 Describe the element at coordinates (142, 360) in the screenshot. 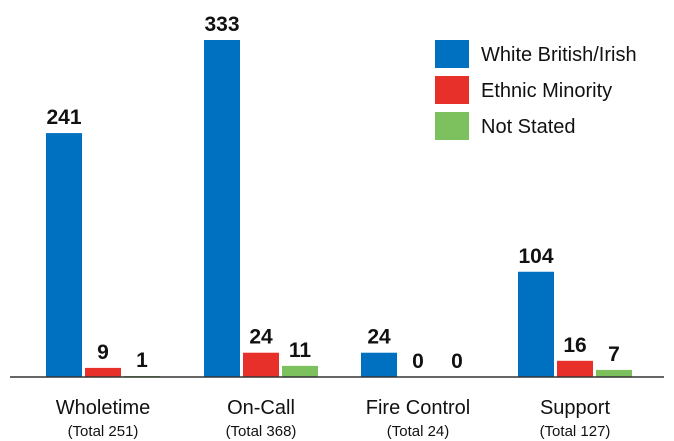

I see `data-label: 1` at that location.